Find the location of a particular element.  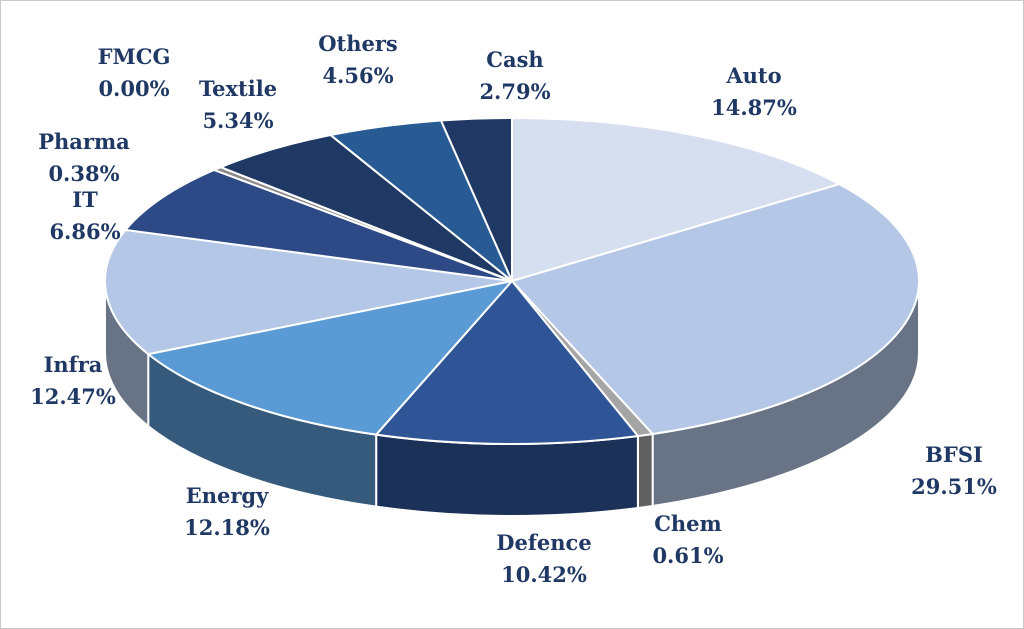

slice-name-fmcg: FMCG is located at coordinates (134, 56).